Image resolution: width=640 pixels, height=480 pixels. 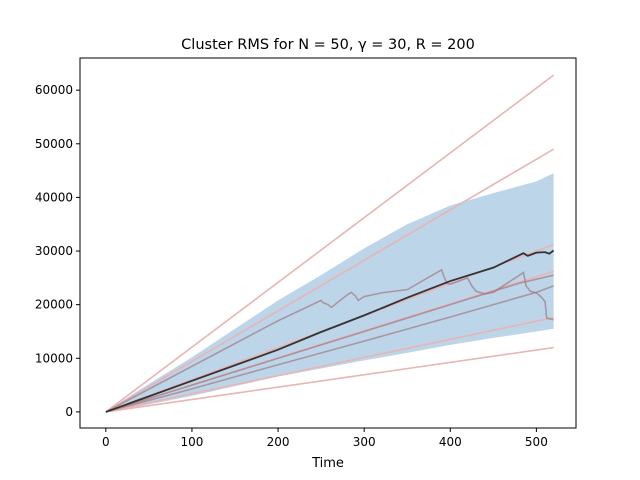 I want to click on y-tick-label: 60000, so click(x=54, y=90).